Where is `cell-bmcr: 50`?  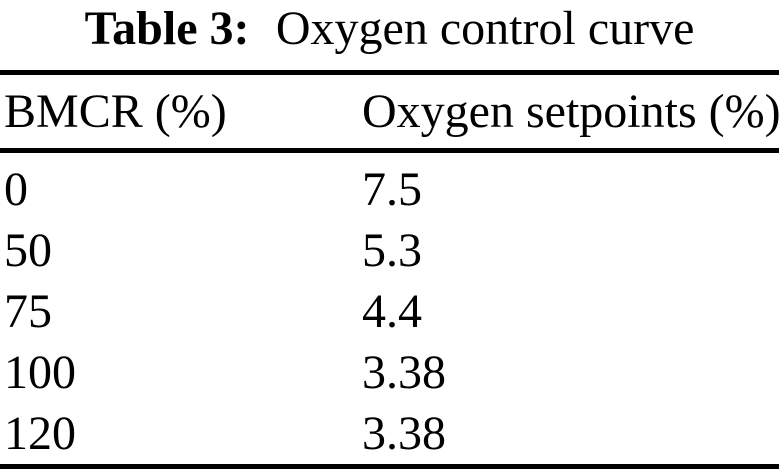
cell-bmcr: 50 is located at coordinates (28, 250).